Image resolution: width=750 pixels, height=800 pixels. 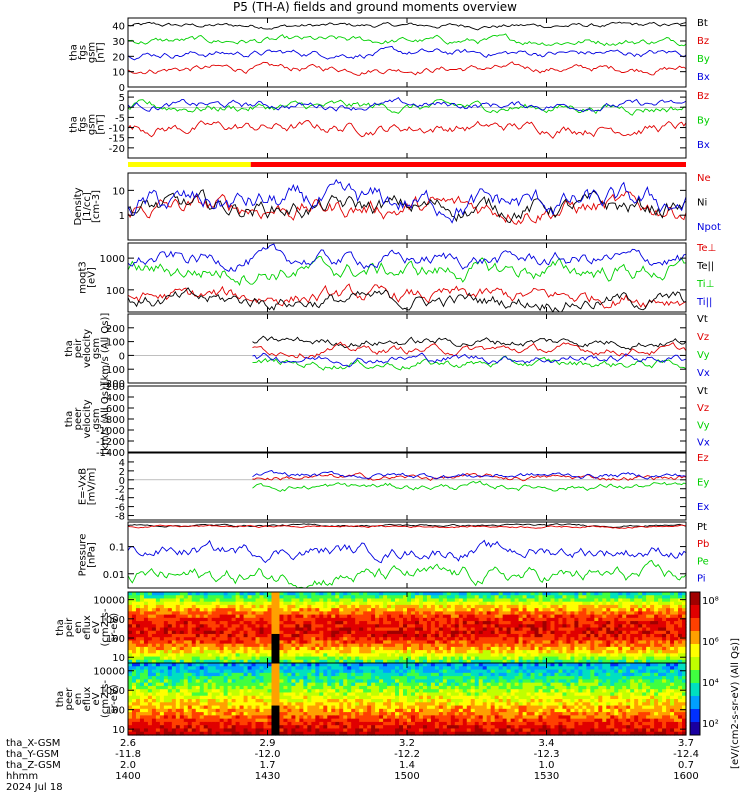 I want to click on legend-bt: Bt, so click(x=702, y=23).